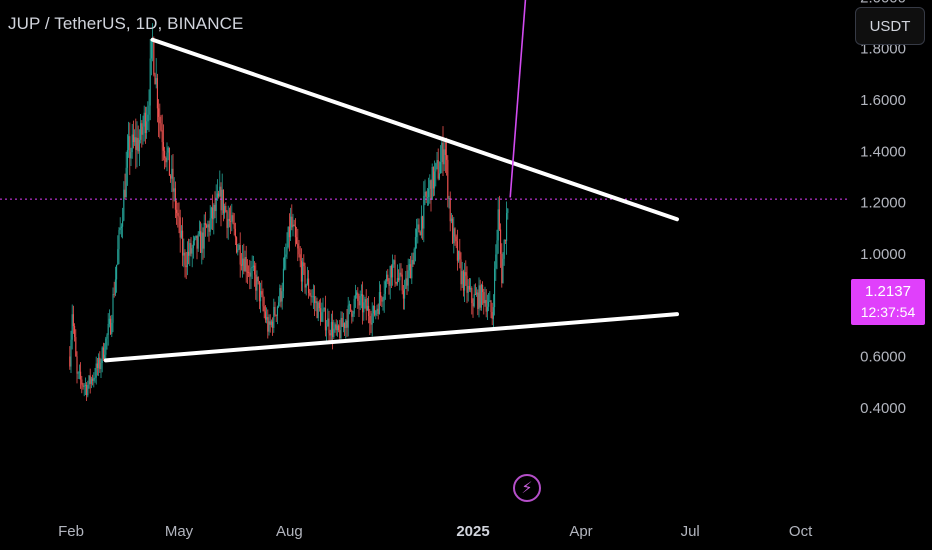 This screenshot has width=932, height=550. I want to click on lightning-bolt-icon: ⚡︎, so click(527, 488).